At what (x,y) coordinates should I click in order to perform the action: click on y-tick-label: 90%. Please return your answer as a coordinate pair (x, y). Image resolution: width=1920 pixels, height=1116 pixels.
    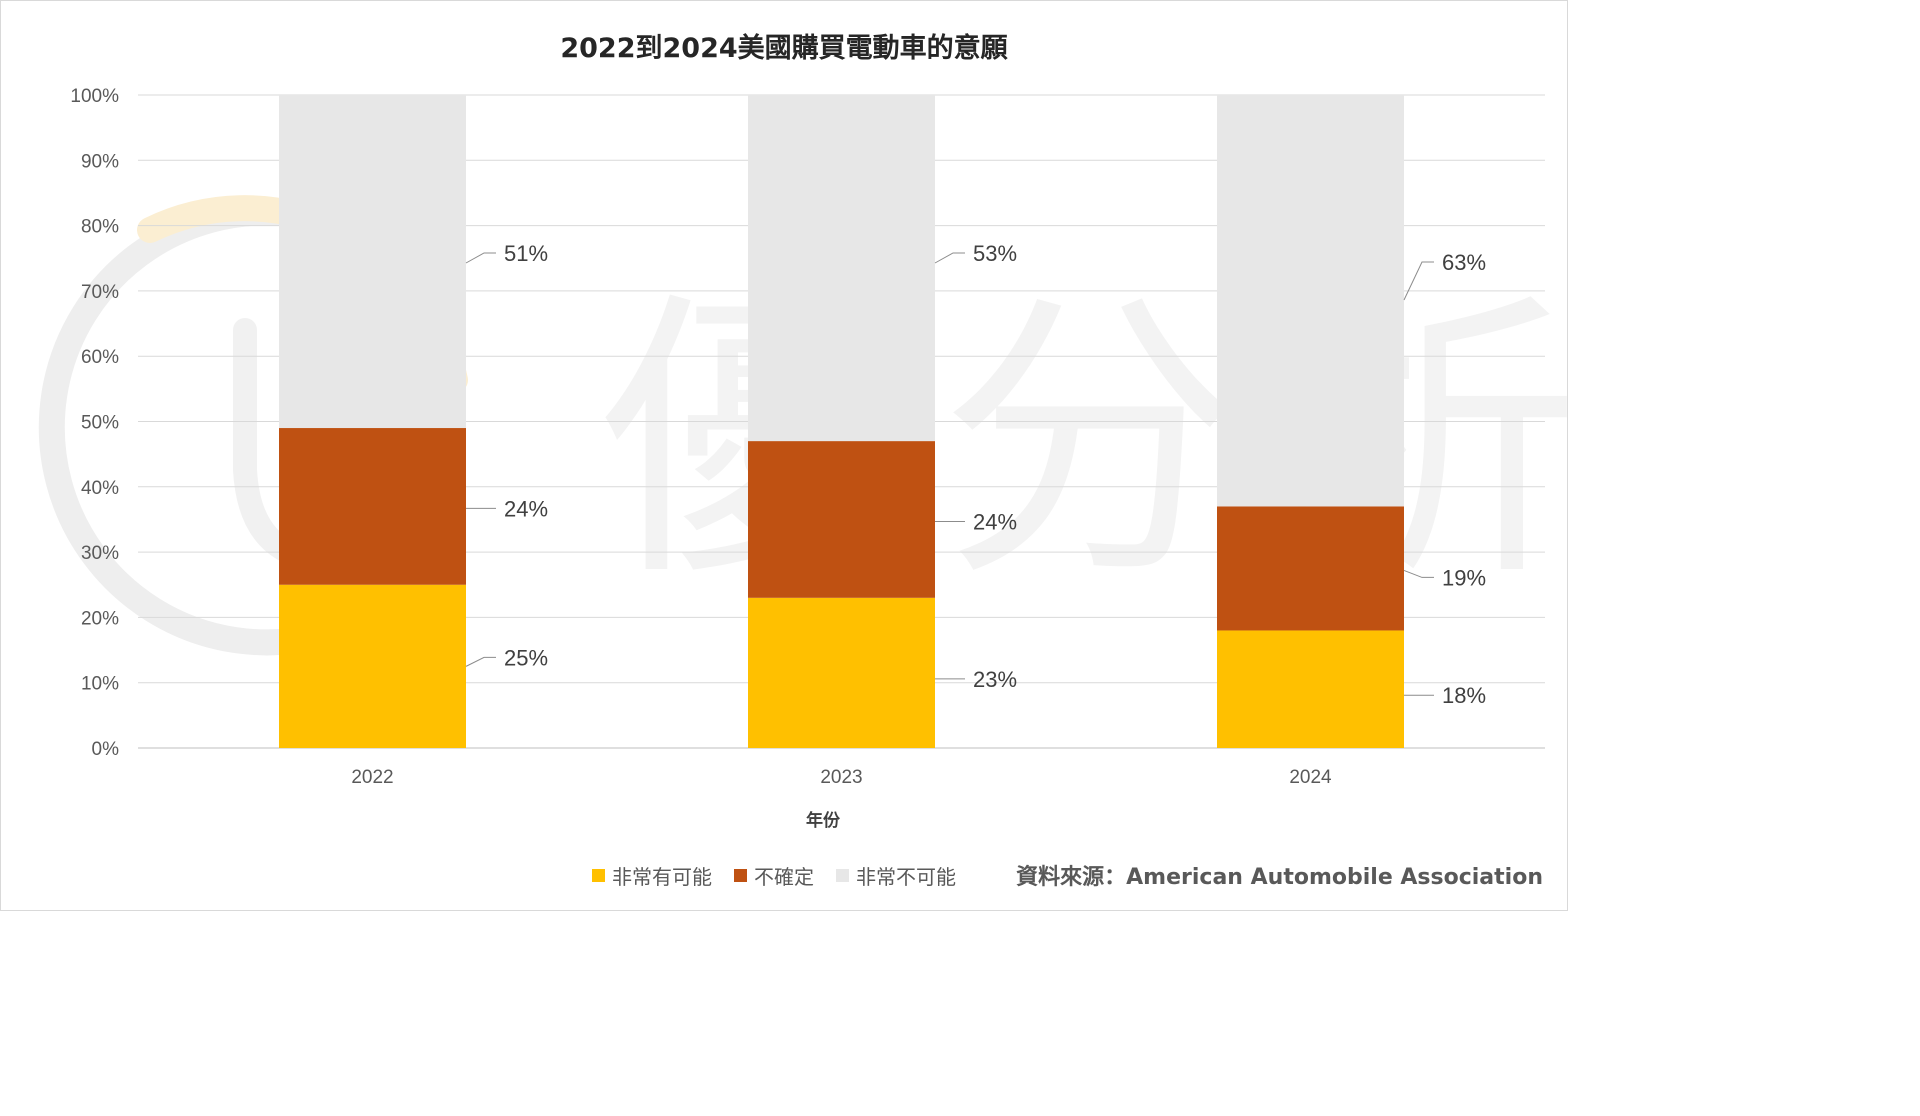
    Looking at the image, I should click on (100, 161).